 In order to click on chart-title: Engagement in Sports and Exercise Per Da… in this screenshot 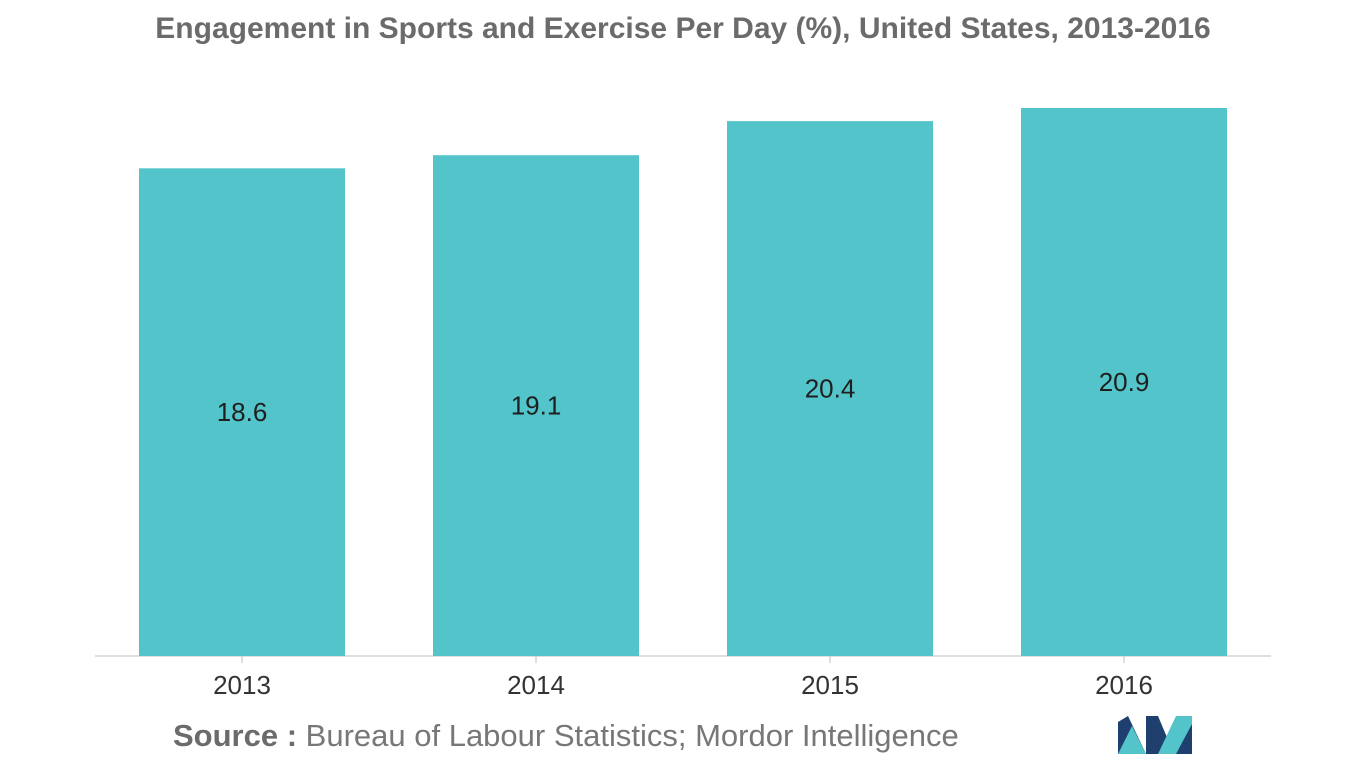, I will do `click(683, 28)`.